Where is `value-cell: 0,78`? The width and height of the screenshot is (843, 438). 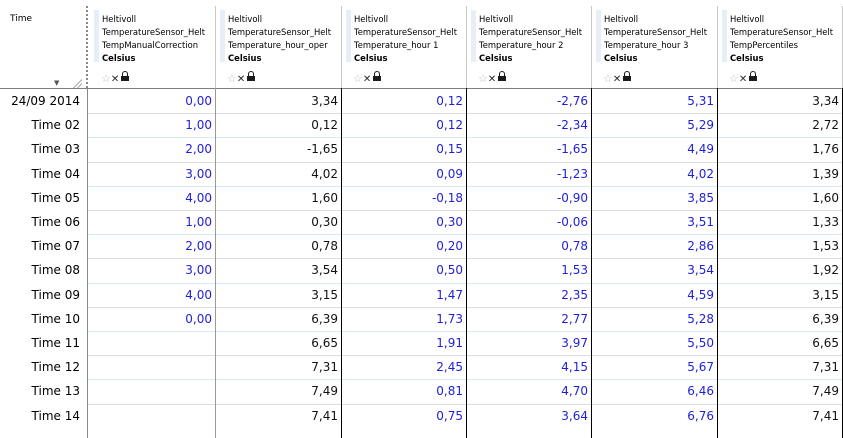 value-cell: 0,78 is located at coordinates (324, 246).